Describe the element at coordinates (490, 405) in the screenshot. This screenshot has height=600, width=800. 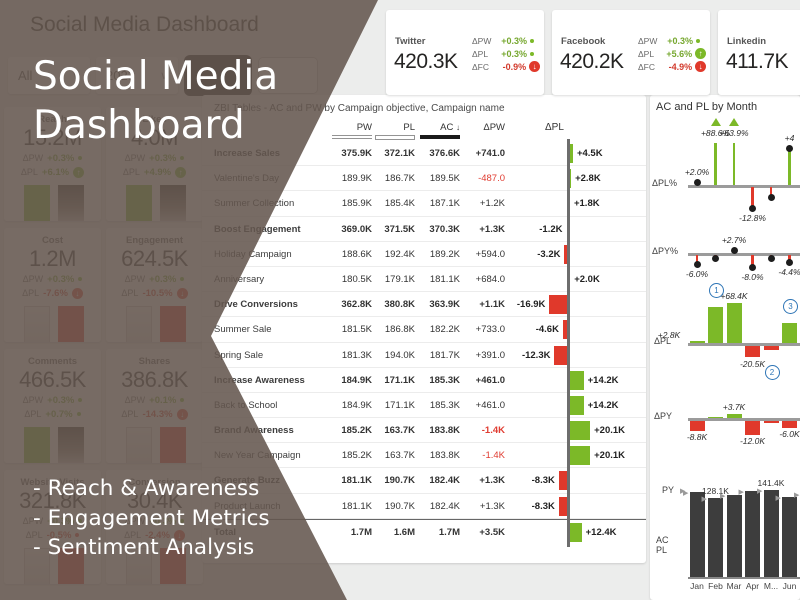
I see `cell-dpw: +461.0` at that location.